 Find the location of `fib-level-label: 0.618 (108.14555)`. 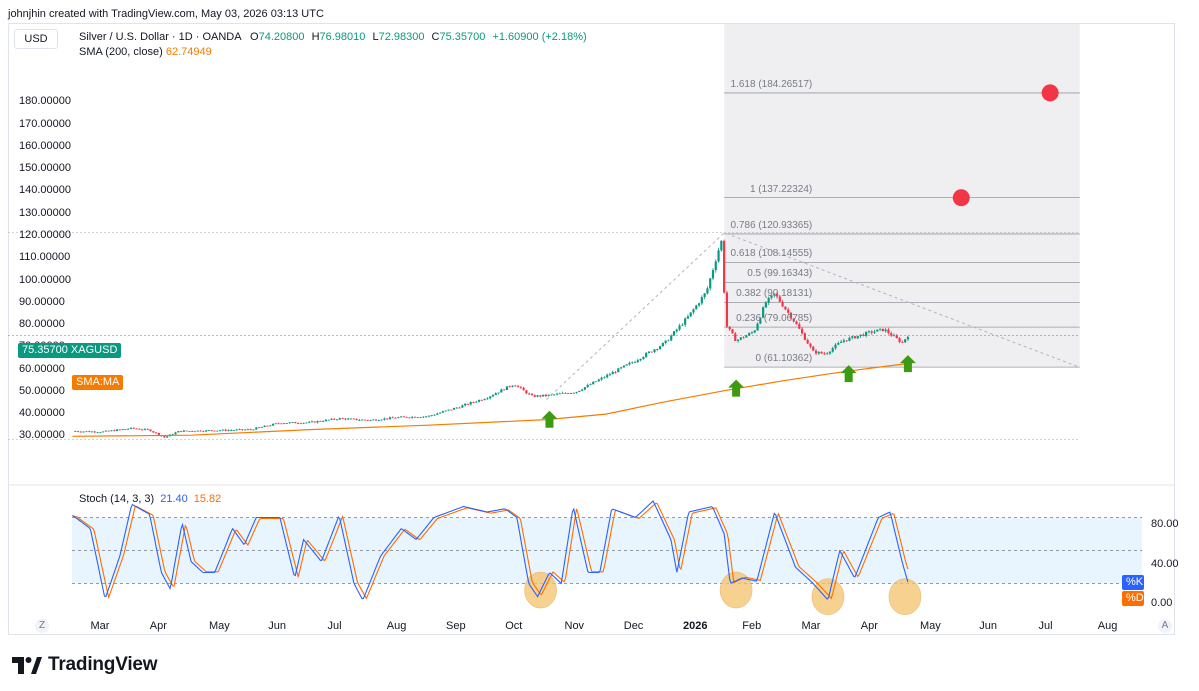

fib-level-label: 0.618 (108.14555) is located at coordinates (771, 254).